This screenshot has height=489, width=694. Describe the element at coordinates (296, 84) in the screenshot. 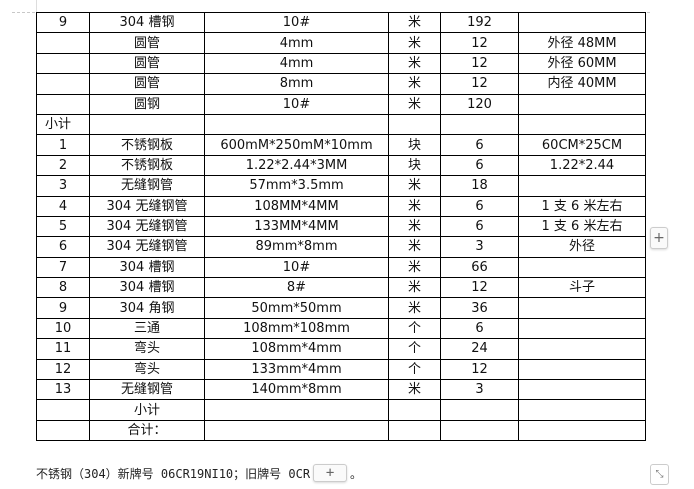

I see `table-cell: 8mm` at that location.